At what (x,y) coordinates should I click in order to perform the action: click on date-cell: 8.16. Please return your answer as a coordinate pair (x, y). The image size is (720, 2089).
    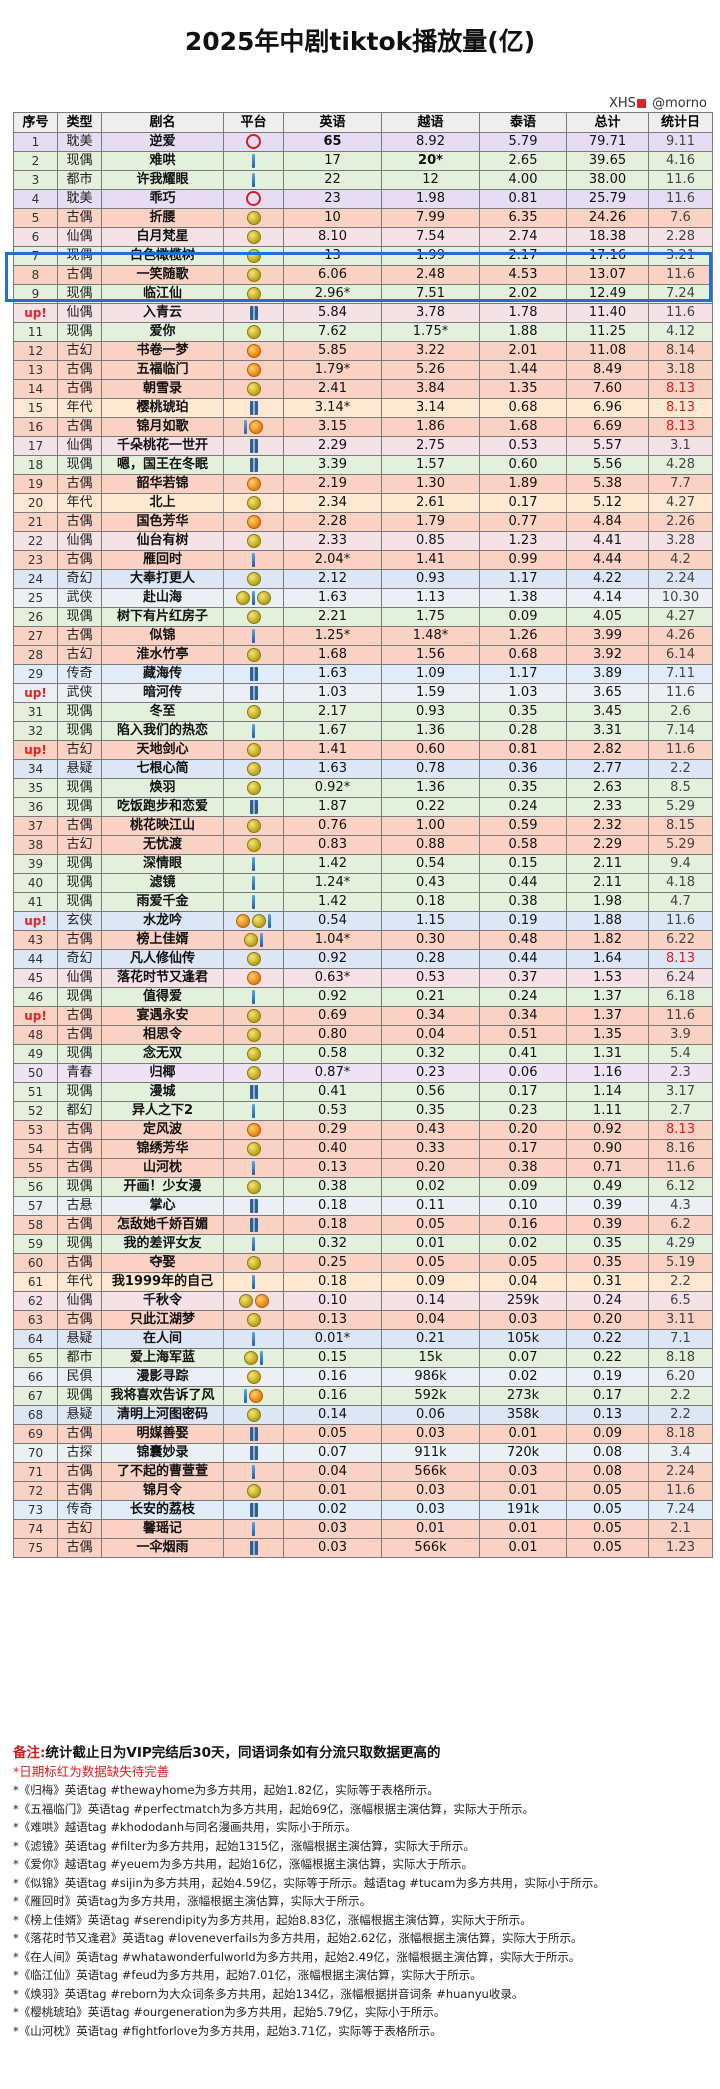
    Looking at the image, I should click on (680, 1149).